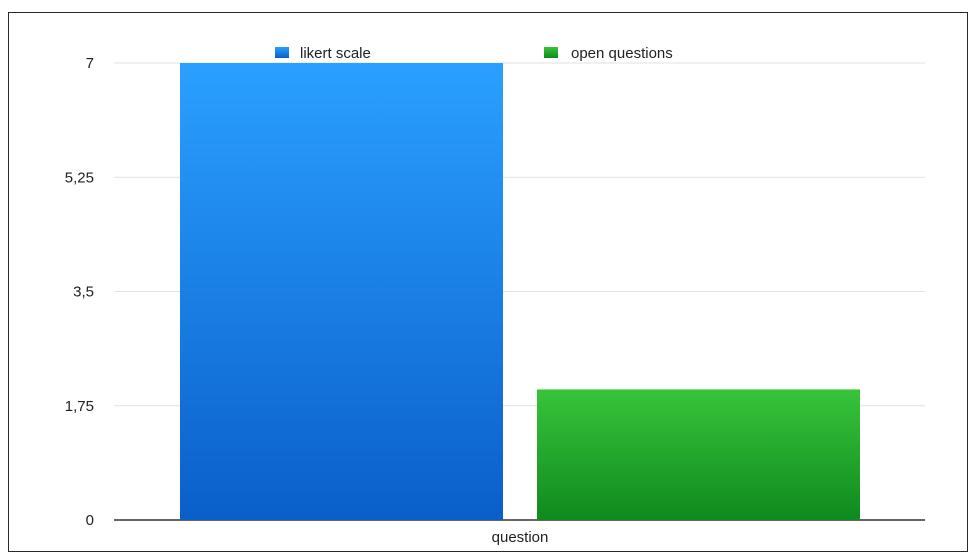 The image size is (970, 552). I want to click on y-tick-label: 3,5, so click(83, 292).